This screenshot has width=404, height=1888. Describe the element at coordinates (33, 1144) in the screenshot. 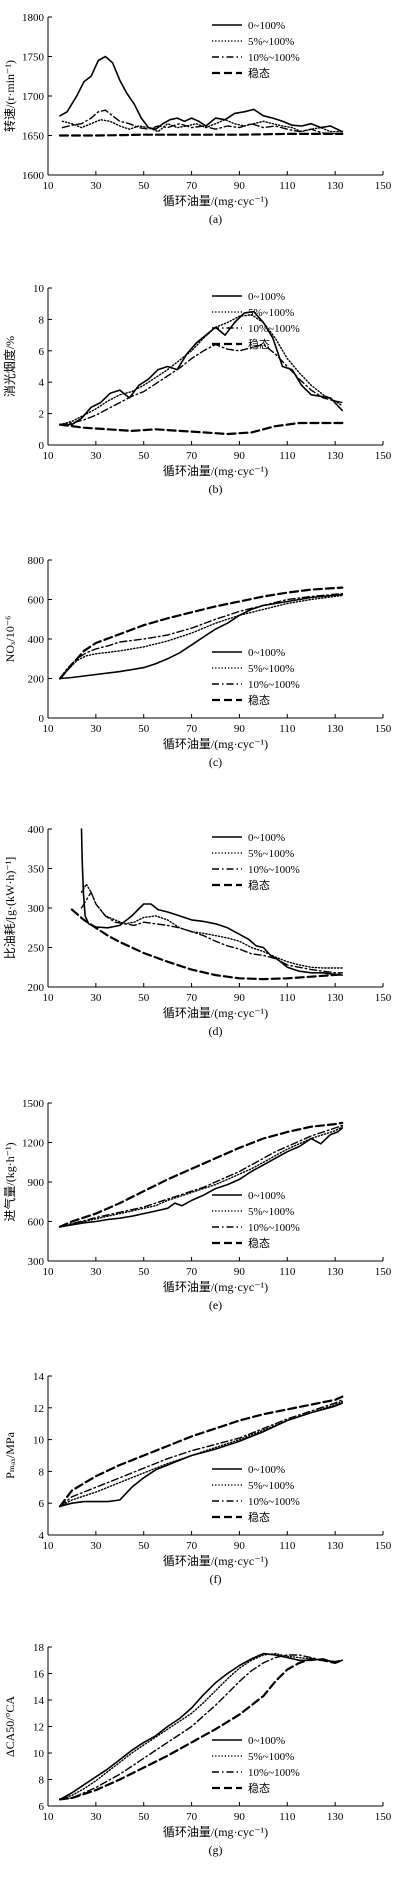

I see `y-tick-label: 1200` at that location.